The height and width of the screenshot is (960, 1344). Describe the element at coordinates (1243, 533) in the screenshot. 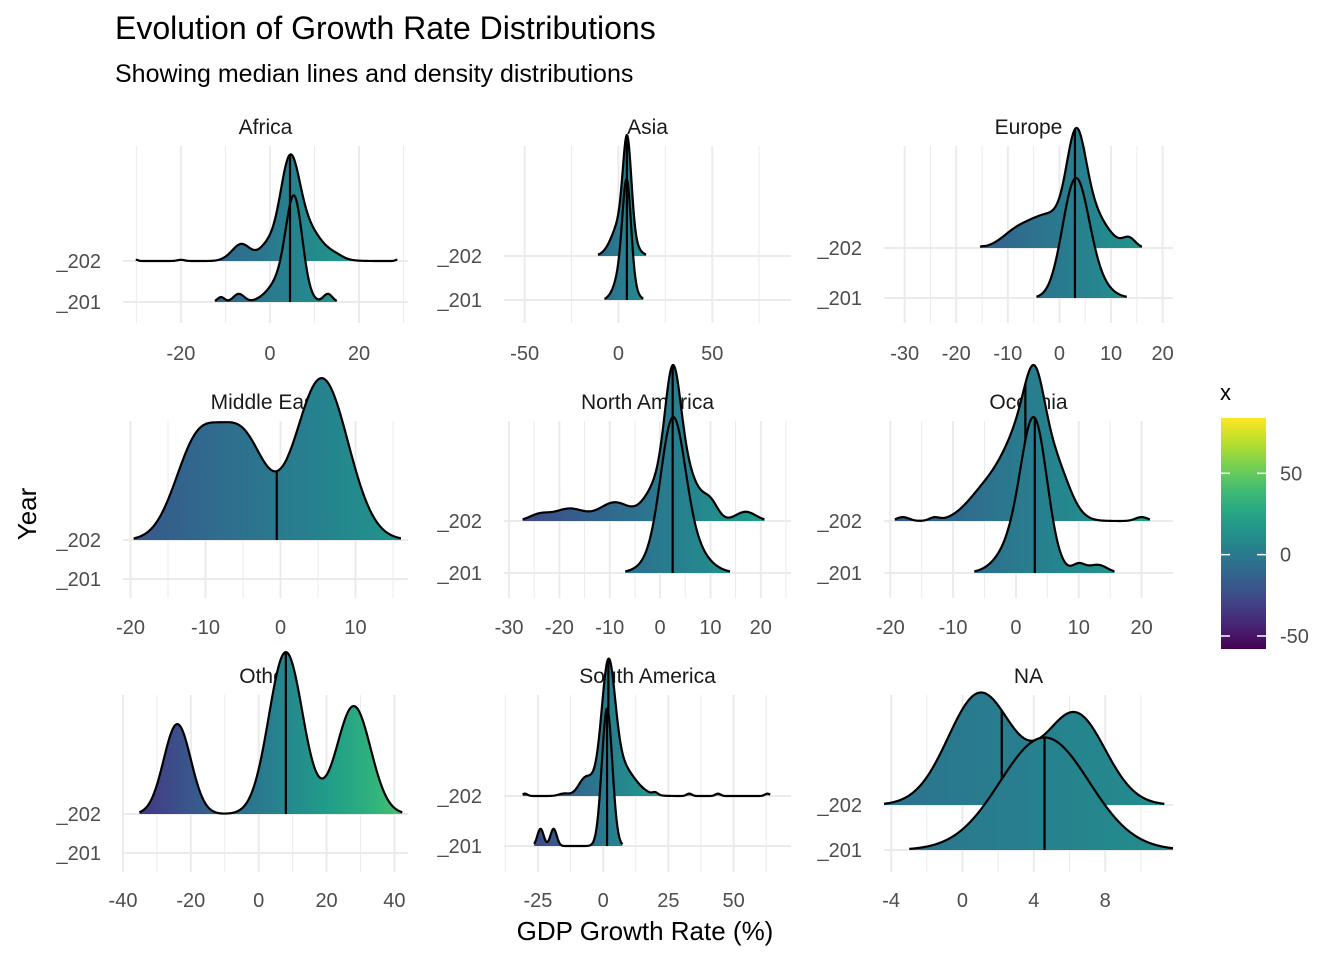

I see `colorbar` at that location.